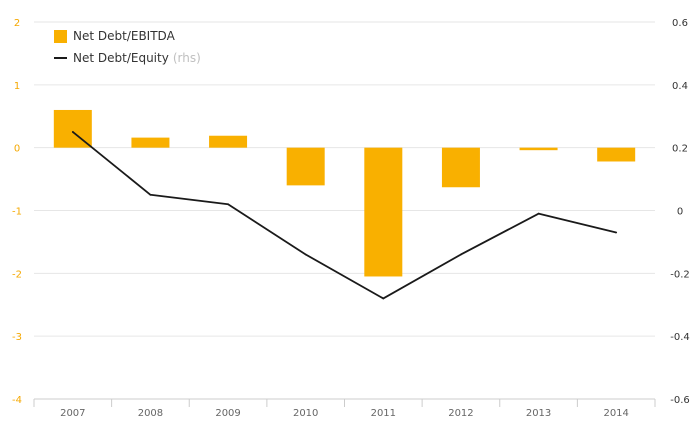 This screenshot has height=437, width=700. I want to click on x-axis-tick-label: 2007, so click(72, 413).